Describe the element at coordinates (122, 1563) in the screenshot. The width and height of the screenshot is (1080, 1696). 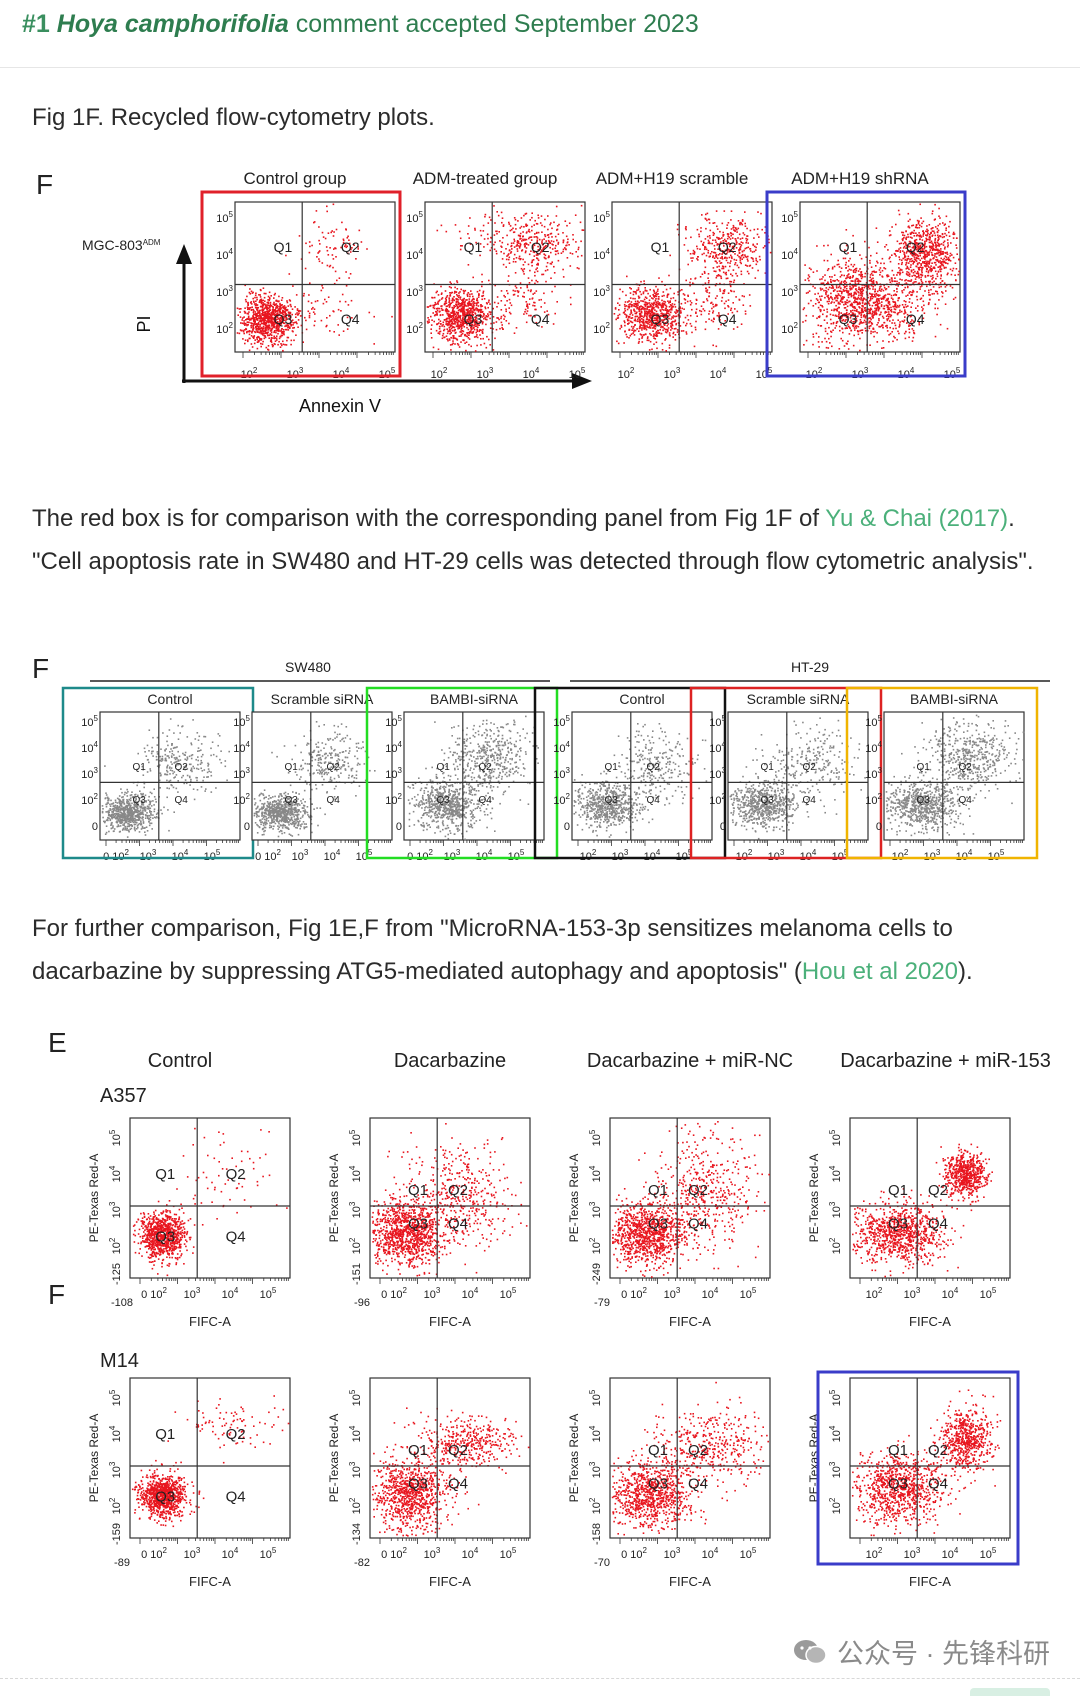
I see `x-min-label: -89` at that location.